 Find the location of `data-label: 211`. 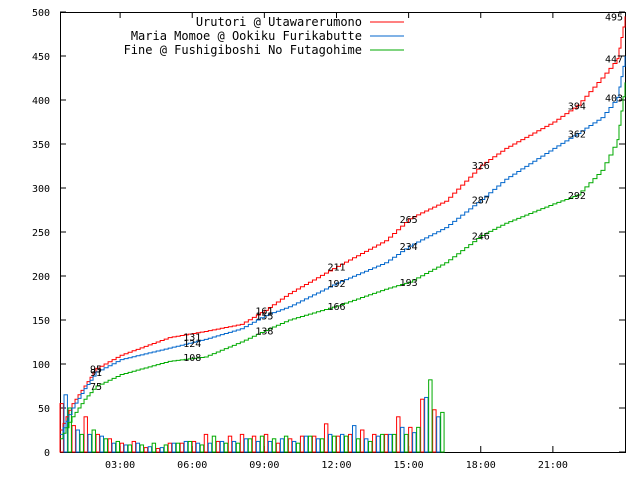

data-label: 211 is located at coordinates (336, 267).